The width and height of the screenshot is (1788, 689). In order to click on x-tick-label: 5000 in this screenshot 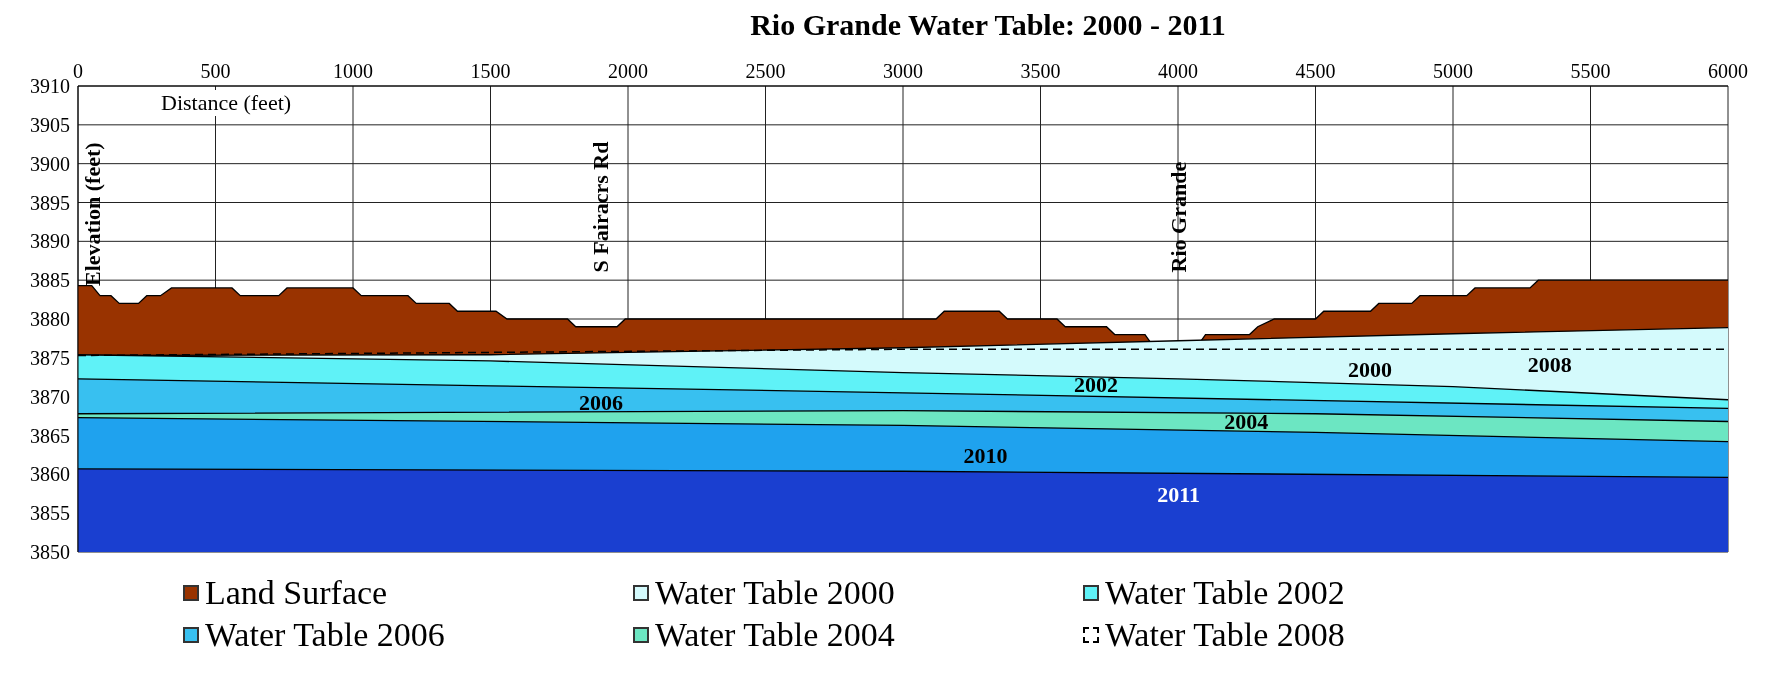, I will do `click(1453, 71)`.